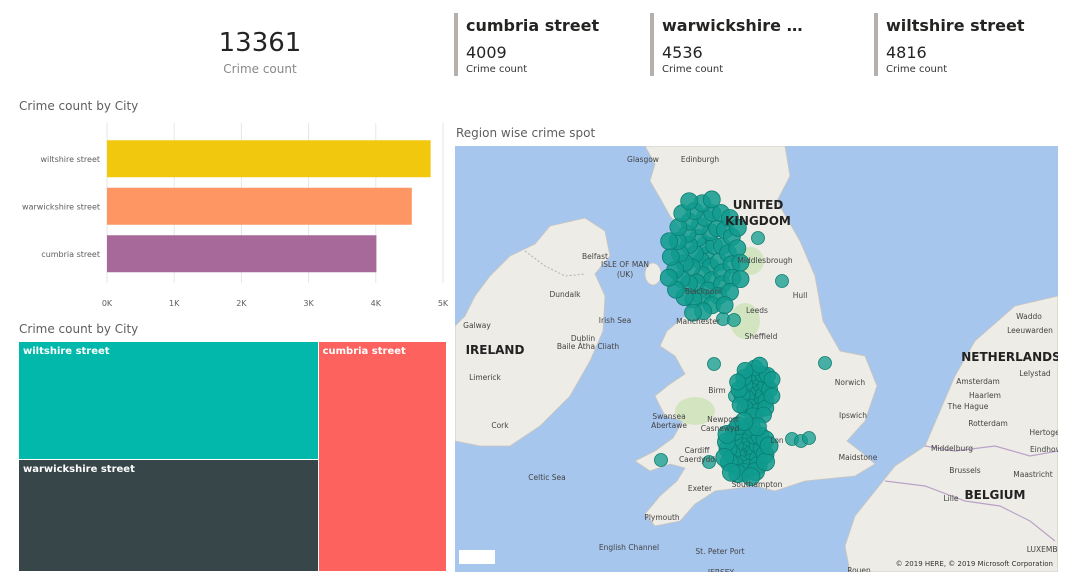 This screenshot has height=581, width=1077. What do you see at coordinates (952, 448) in the screenshot?
I see `map-place-label: Middelburg` at bounding box center [952, 448].